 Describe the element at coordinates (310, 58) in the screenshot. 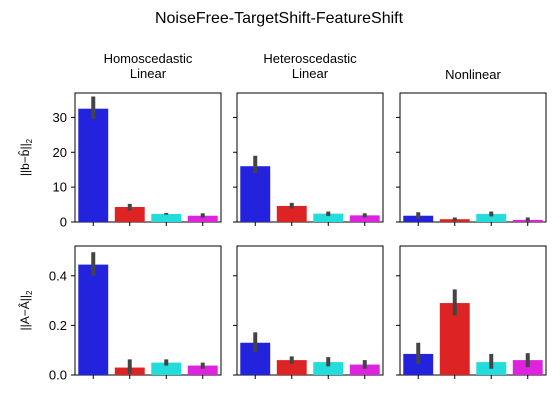

I see `column-title: Heteroscedastic` at that location.